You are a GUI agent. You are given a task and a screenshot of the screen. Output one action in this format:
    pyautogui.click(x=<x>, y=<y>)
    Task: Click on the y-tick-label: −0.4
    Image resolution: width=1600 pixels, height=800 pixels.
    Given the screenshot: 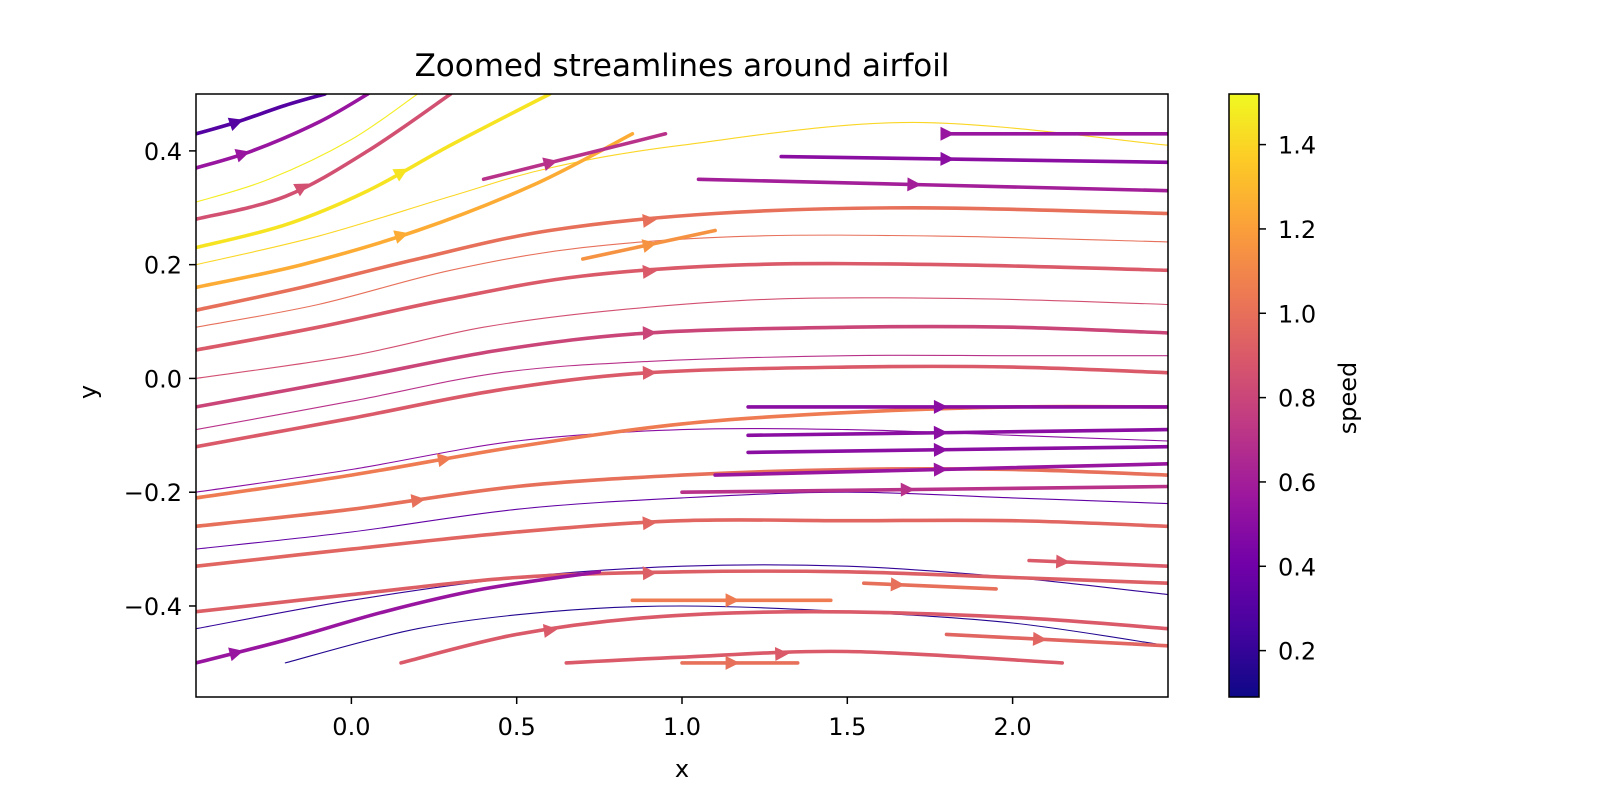 What is the action you would take?
    pyautogui.click(x=153, y=607)
    